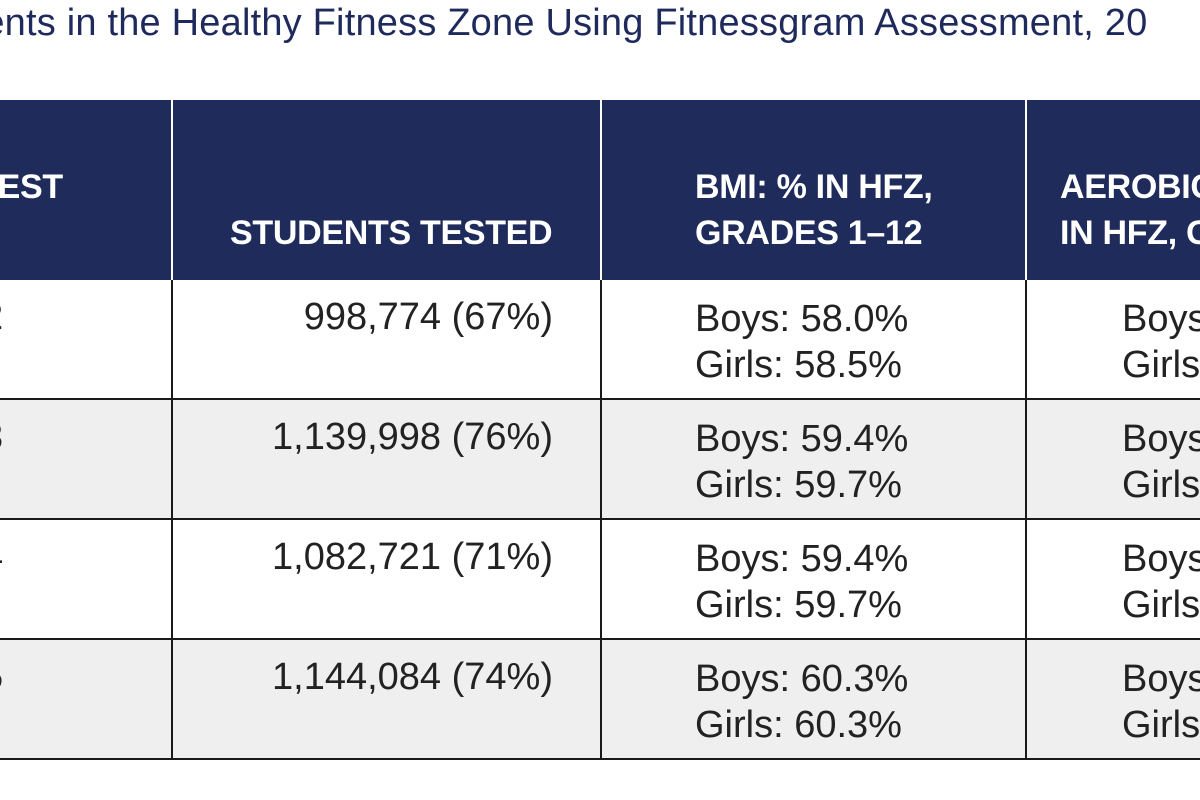 This screenshot has height=800, width=1200. Describe the element at coordinates (412, 677) in the screenshot. I see `students-tested-value: 1,144,084 (74%)` at that location.